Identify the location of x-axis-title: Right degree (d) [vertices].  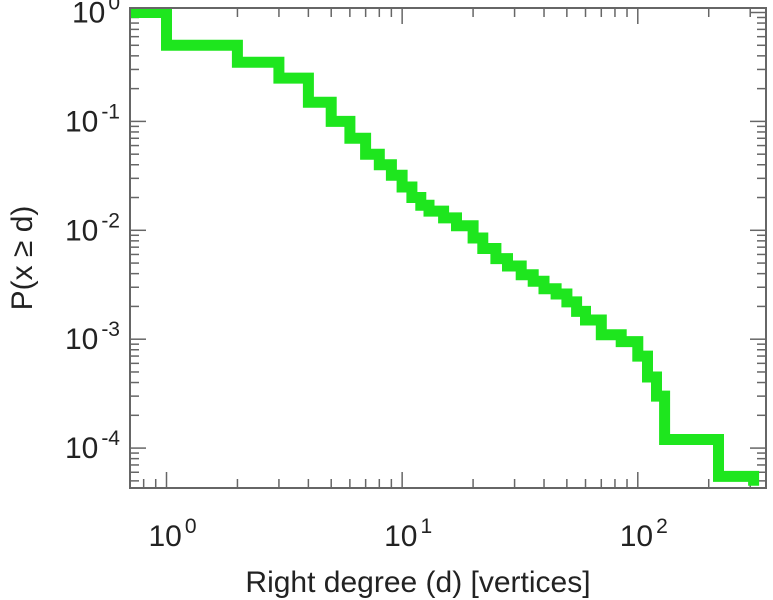
(417, 582).